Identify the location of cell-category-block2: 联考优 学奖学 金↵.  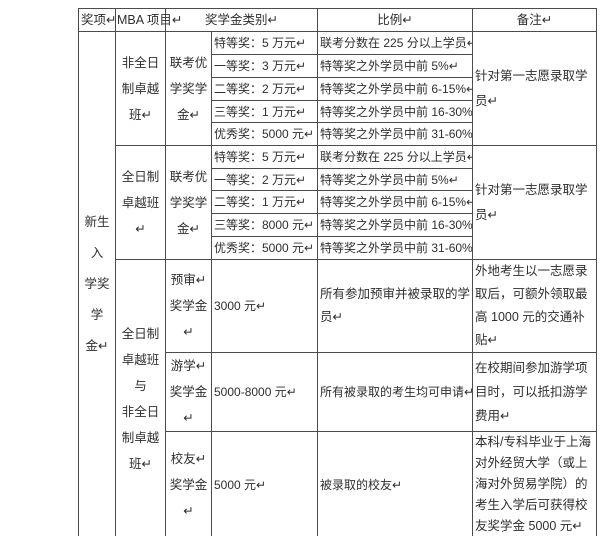
(188, 202).